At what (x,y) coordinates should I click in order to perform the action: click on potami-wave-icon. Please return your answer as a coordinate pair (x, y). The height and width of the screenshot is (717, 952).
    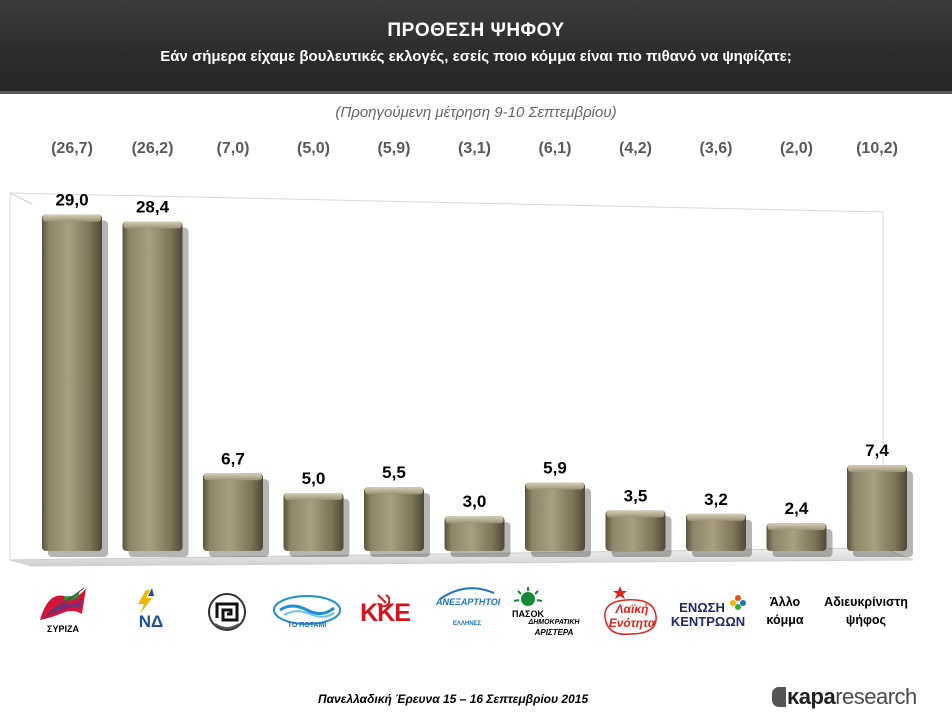
    Looking at the image, I should click on (307, 610).